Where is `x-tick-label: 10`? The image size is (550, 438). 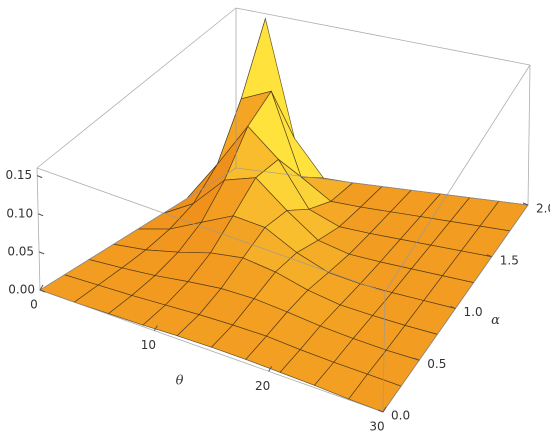 x-tick-label: 10 is located at coordinates (148, 345).